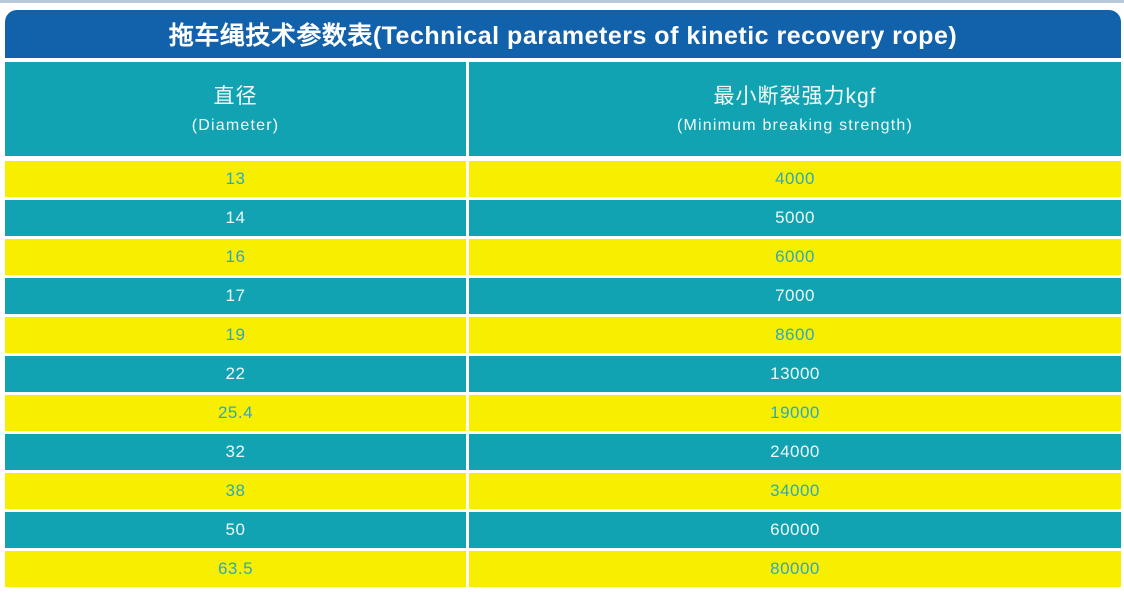  I want to click on diameter-cell: 38, so click(235, 491).